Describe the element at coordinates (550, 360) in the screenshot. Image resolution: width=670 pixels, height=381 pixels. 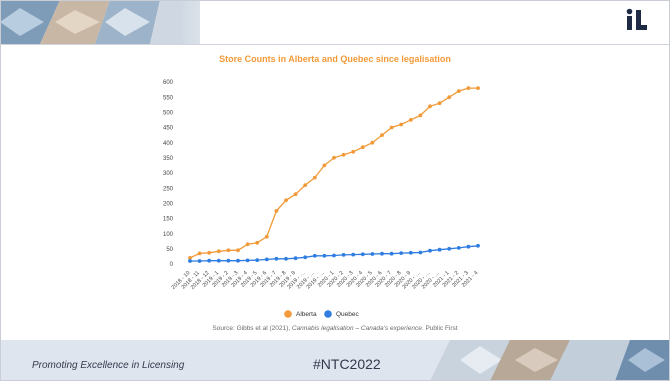
I see `footer-photo-collage` at that location.